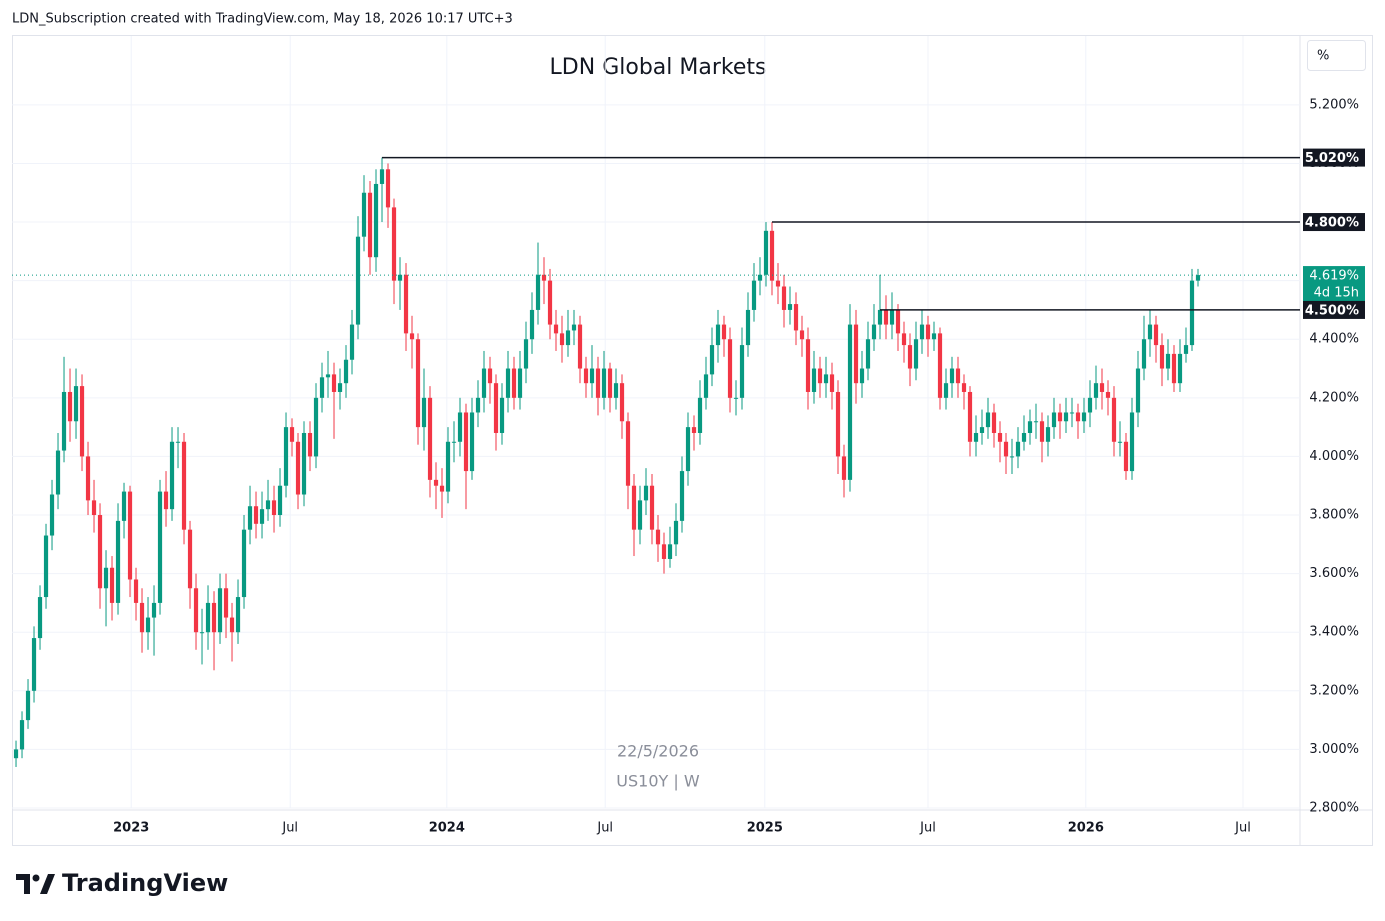 The width and height of the screenshot is (1385, 921). Describe the element at coordinates (1334, 104) in the screenshot. I see `y-tick-label: 5.200%` at that location.